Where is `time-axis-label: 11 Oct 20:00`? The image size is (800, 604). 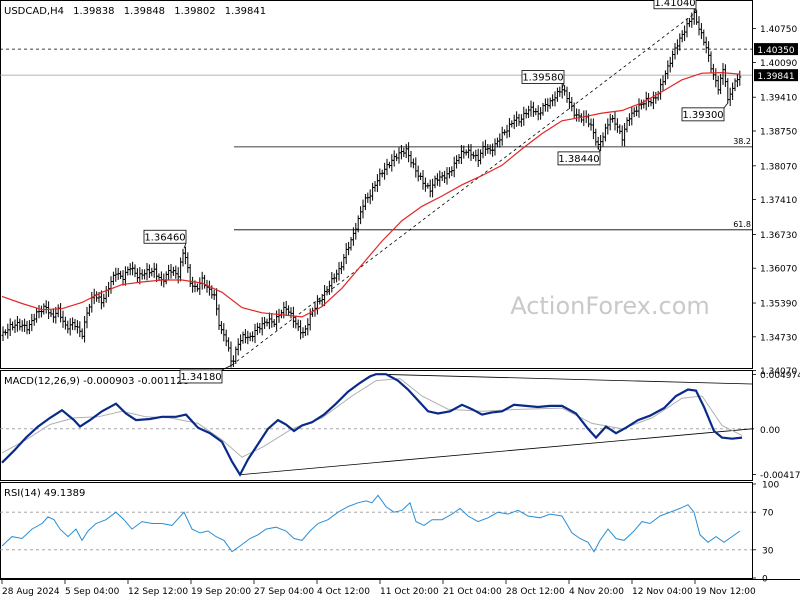
time-axis-label: 11 Oct 20:00 is located at coordinates (409, 592).